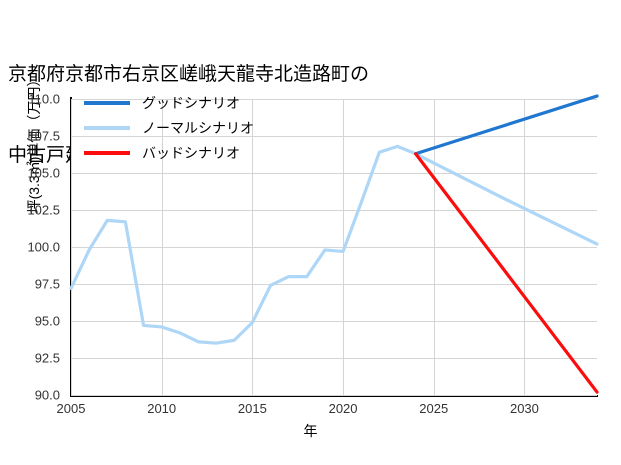 This screenshot has width=621, height=465. I want to click on title-line-1: 京都府京都市右京区嵯峨天龍寺北造路町の, so click(189, 74).